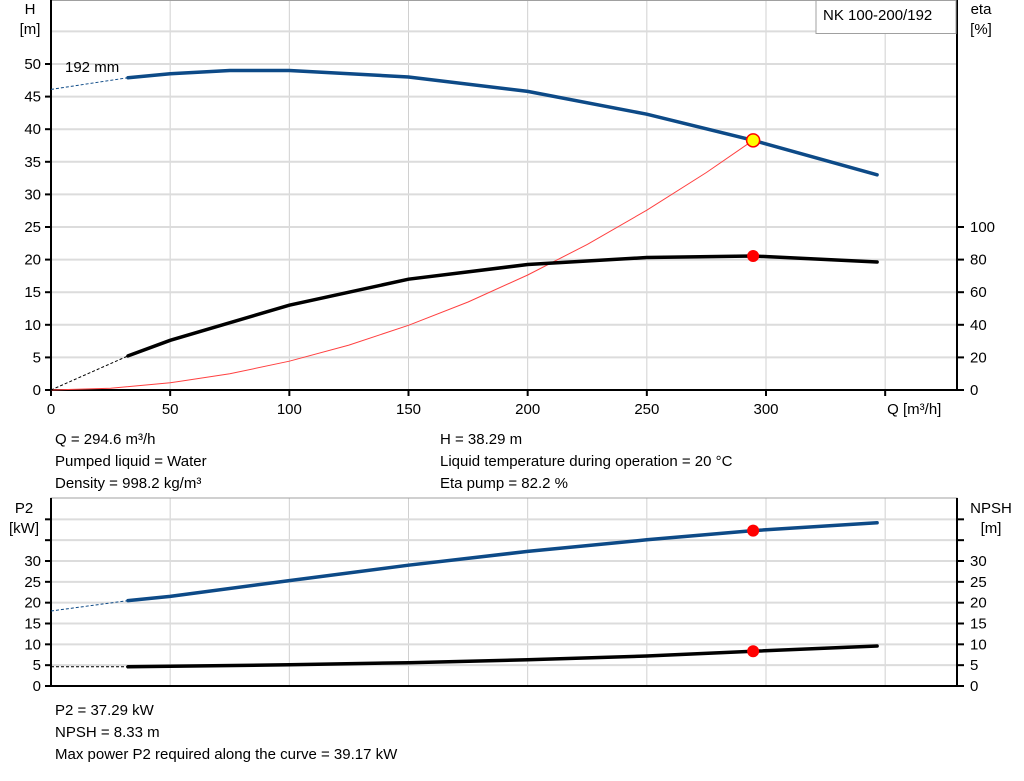 The image size is (1024, 781). What do you see at coordinates (978, 624) in the screenshot?
I see `npsh-tick-label: 15` at bounding box center [978, 624].